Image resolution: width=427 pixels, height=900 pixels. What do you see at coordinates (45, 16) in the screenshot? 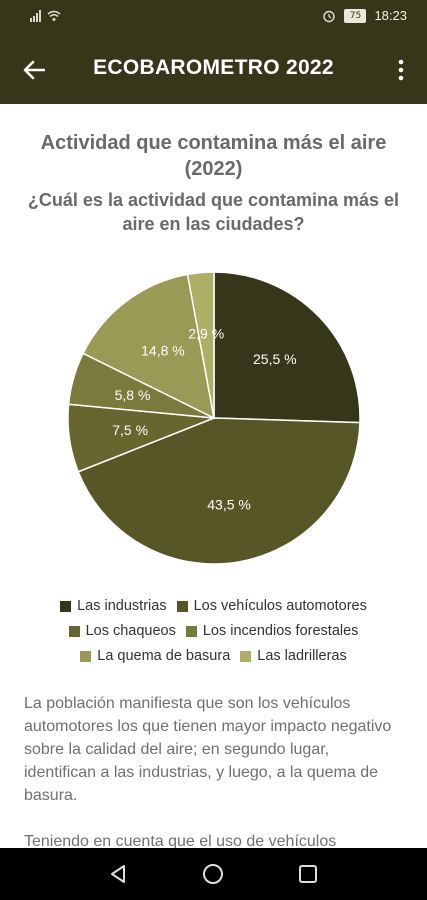
I see `status-left` at bounding box center [45, 16].